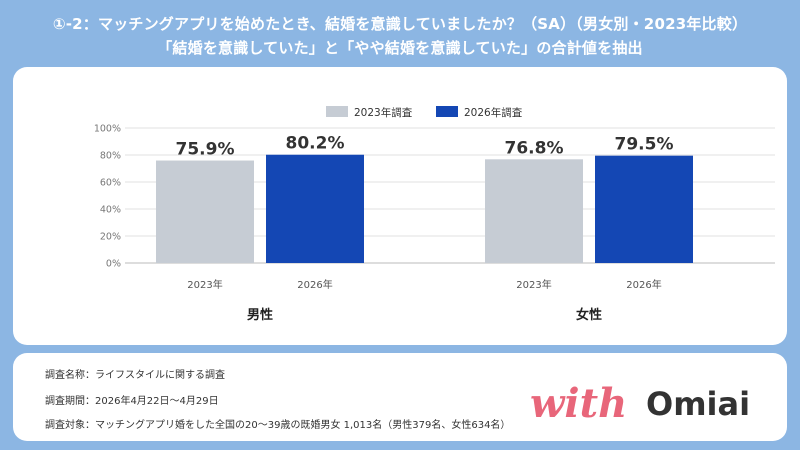  What do you see at coordinates (400, 48) in the screenshot?
I see `title-line-2: 「結婚を意識していた」と「やや結婚を意識していた」の合計値を抽出` at bounding box center [400, 48].